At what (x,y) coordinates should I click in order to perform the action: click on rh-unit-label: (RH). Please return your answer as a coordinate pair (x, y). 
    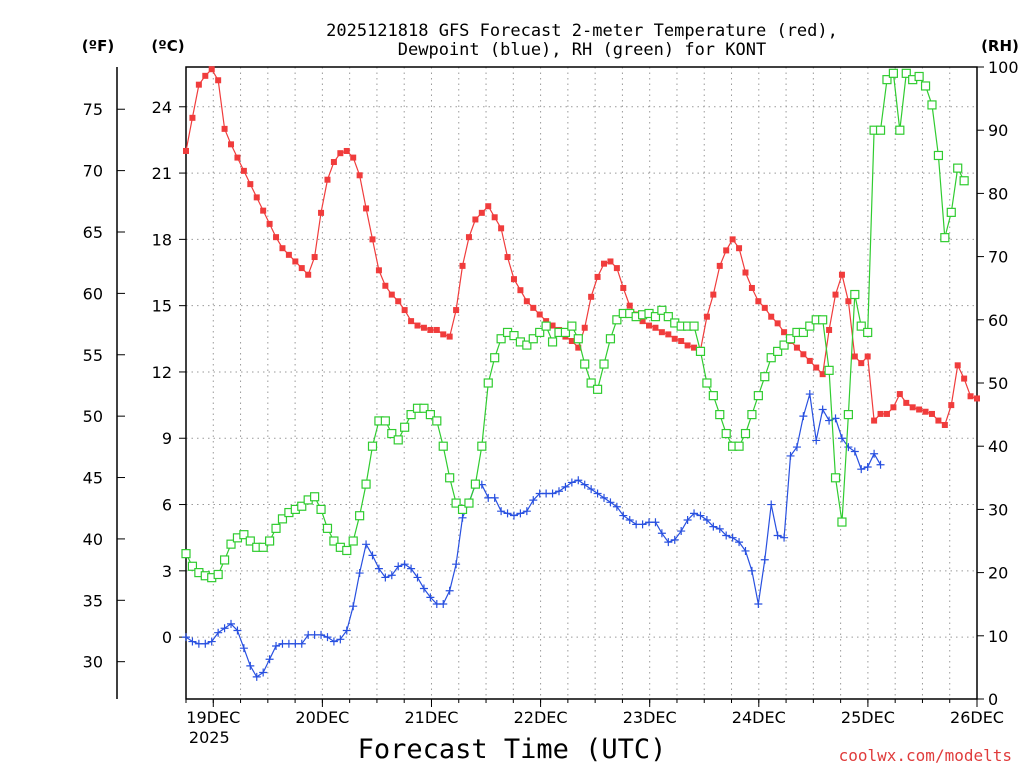
    Looking at the image, I should click on (1000, 46).